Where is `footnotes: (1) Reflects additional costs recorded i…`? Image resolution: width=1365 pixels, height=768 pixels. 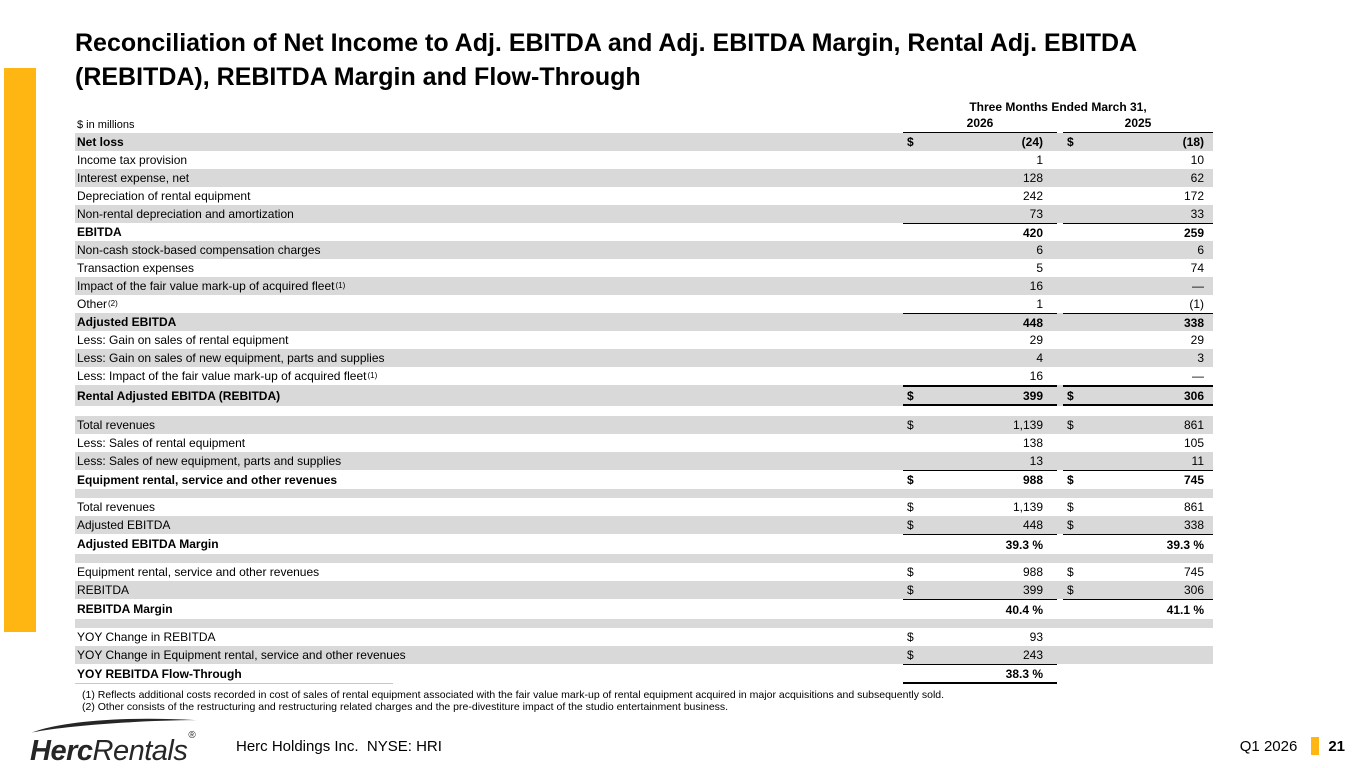
footnotes: (1) Reflects additional costs recorded i… is located at coordinates (652, 701).